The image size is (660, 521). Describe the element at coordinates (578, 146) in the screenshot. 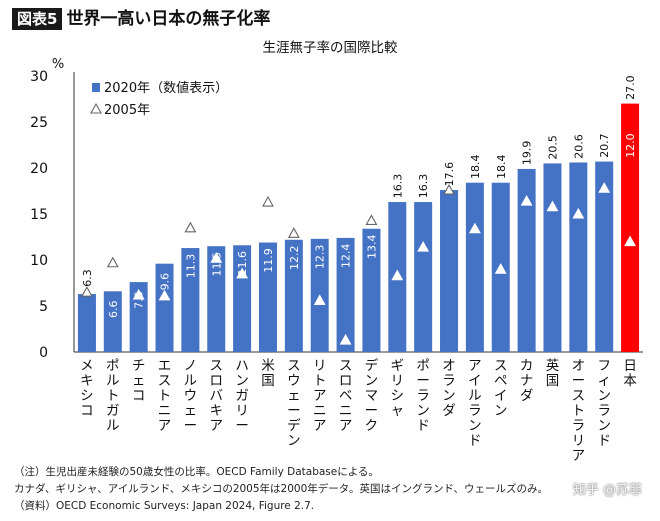

I see `bar-value-label: 20.6` at that location.